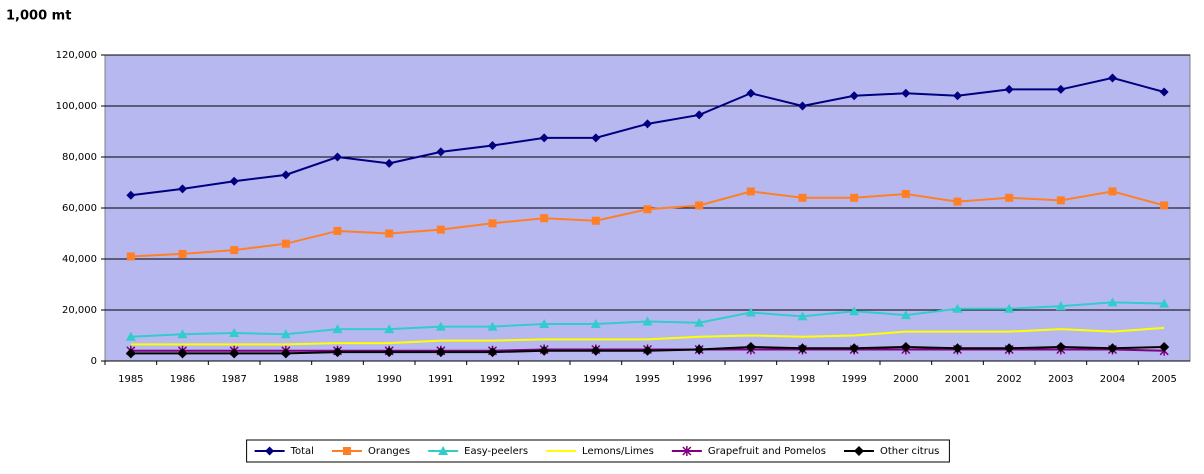 The height and width of the screenshot is (474, 1204). I want to click on legend-box, so click(598, 451).